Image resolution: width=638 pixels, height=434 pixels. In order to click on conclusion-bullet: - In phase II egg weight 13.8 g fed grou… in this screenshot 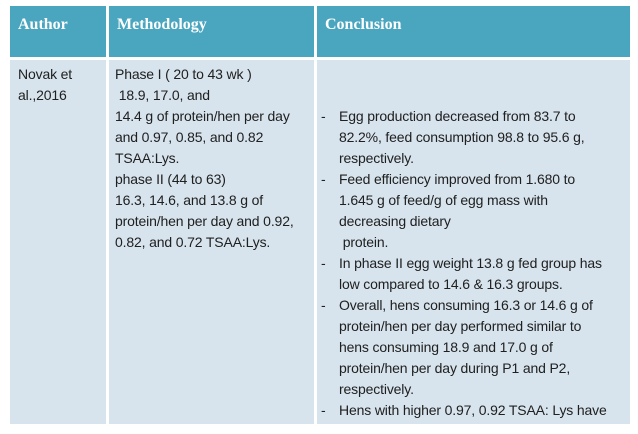, I will do `click(474, 274)`.